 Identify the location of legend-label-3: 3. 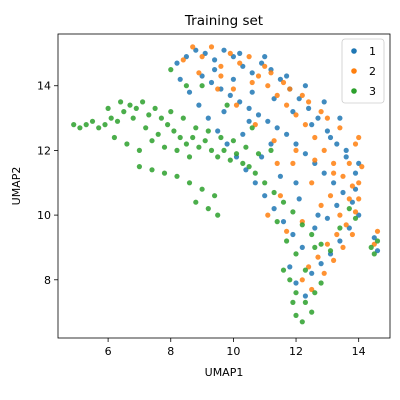
(372, 91).